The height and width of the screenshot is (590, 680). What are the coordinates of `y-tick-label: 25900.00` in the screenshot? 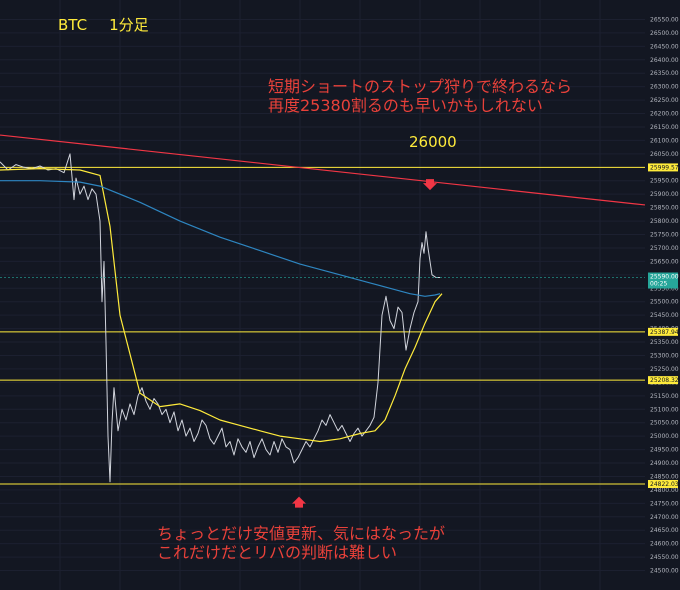 It's located at (664, 194).